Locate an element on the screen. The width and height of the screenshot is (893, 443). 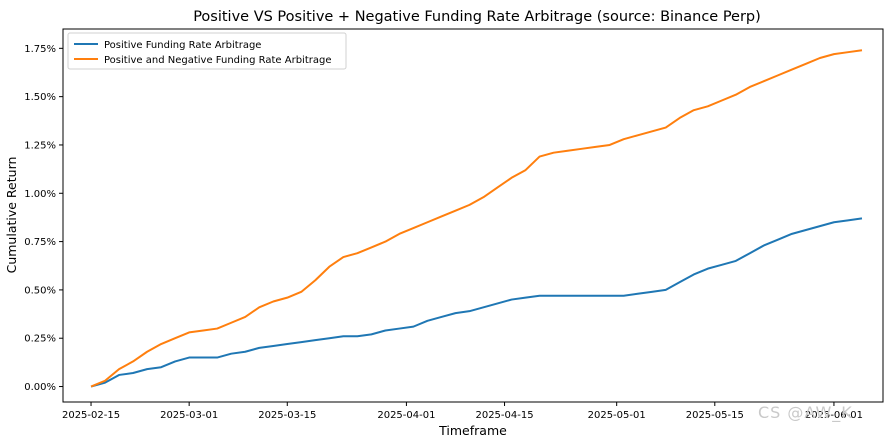
x-axis-label: Timeframe is located at coordinates (472, 430).